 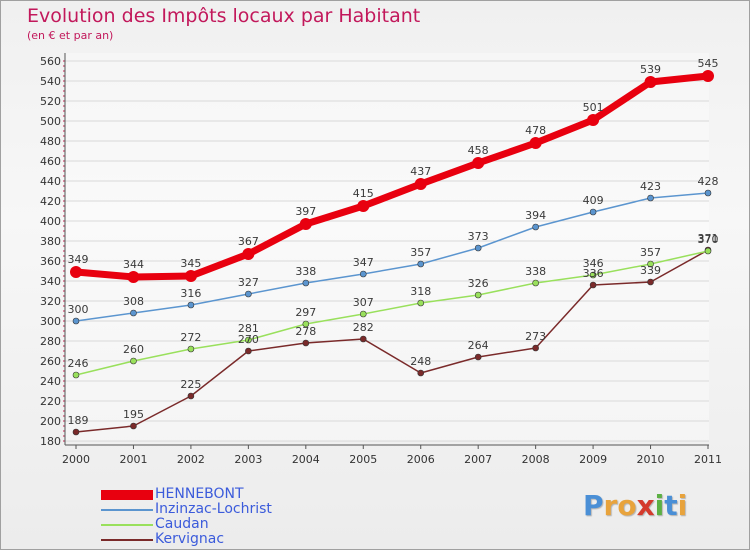 I want to click on data-label: 545, so click(x=708, y=63).